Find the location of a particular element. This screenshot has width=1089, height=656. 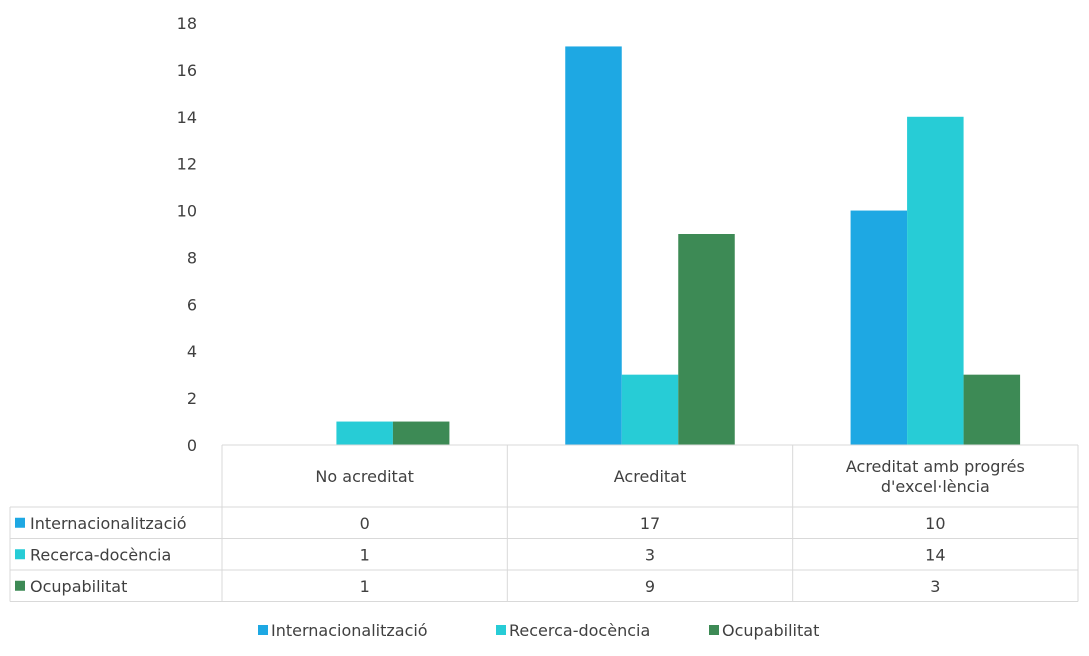

data-label-ocupabilitat-acreditat: 9 is located at coordinates (650, 586).